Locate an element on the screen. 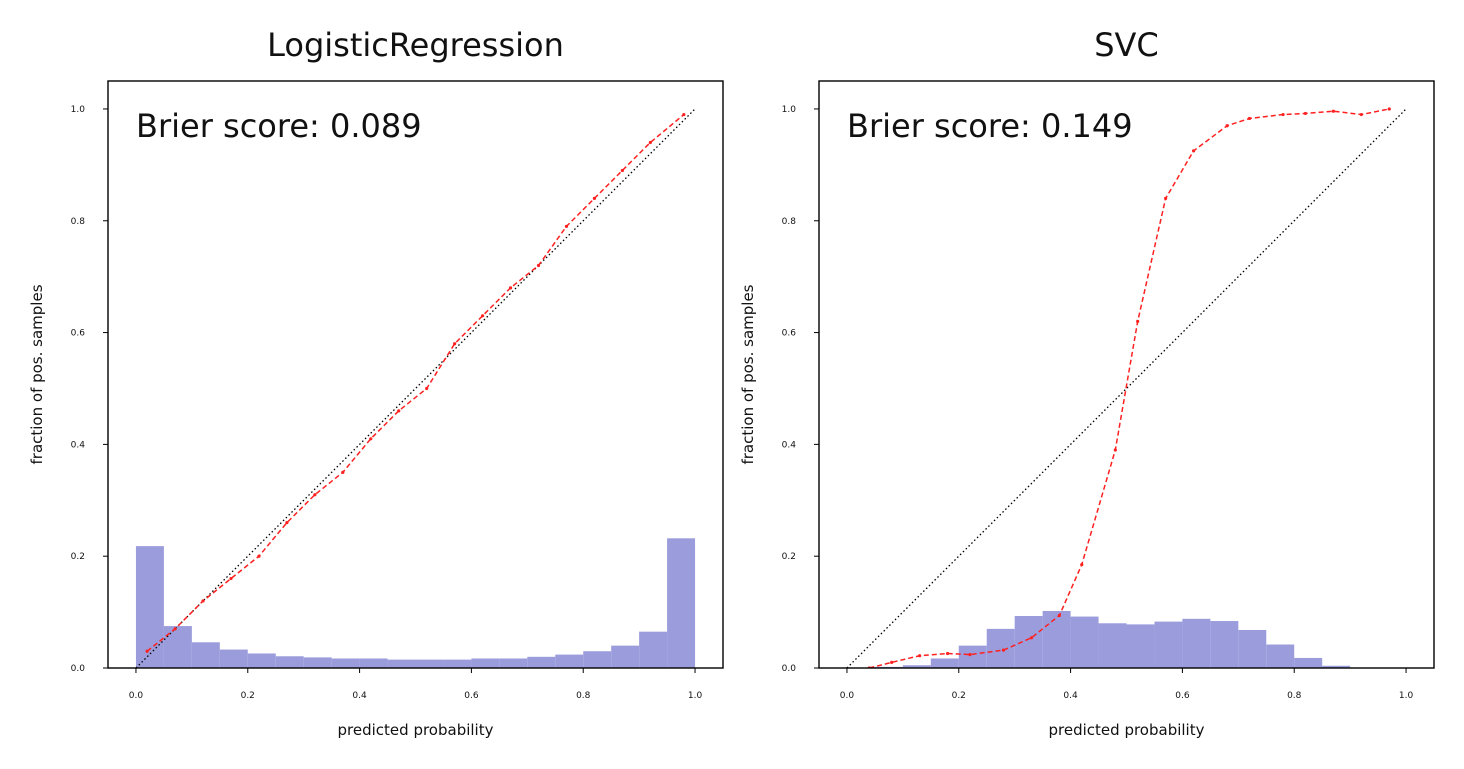 This screenshot has height=769, width=1464. chart-title: SVC is located at coordinates (1126, 45).